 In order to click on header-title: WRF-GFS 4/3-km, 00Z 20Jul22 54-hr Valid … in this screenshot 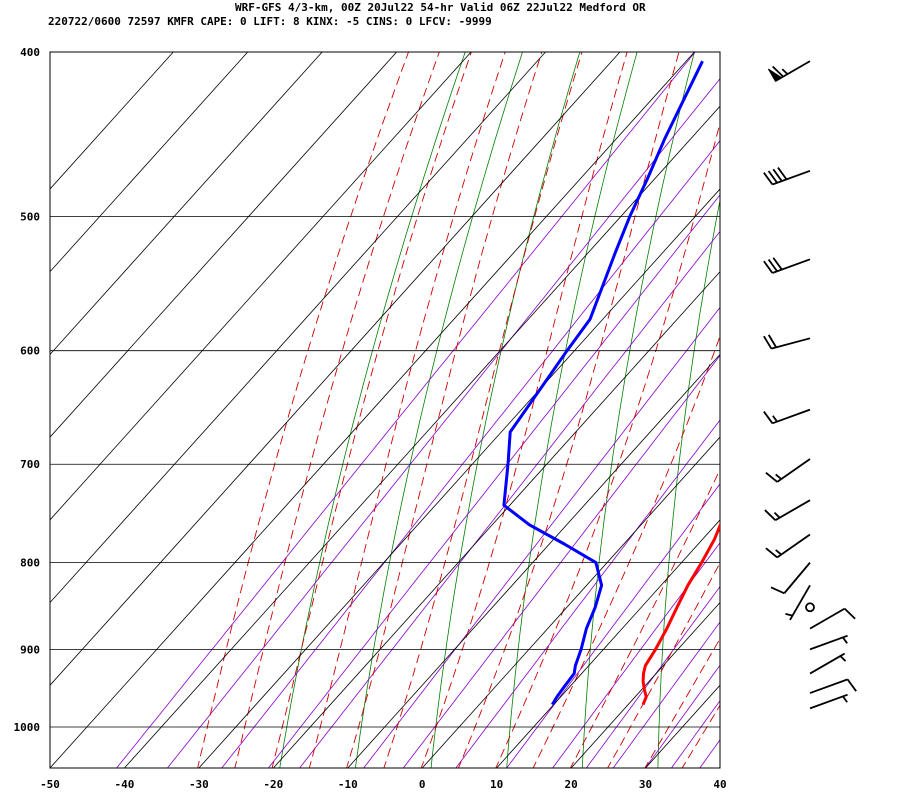, I will do `click(440, 7)`.